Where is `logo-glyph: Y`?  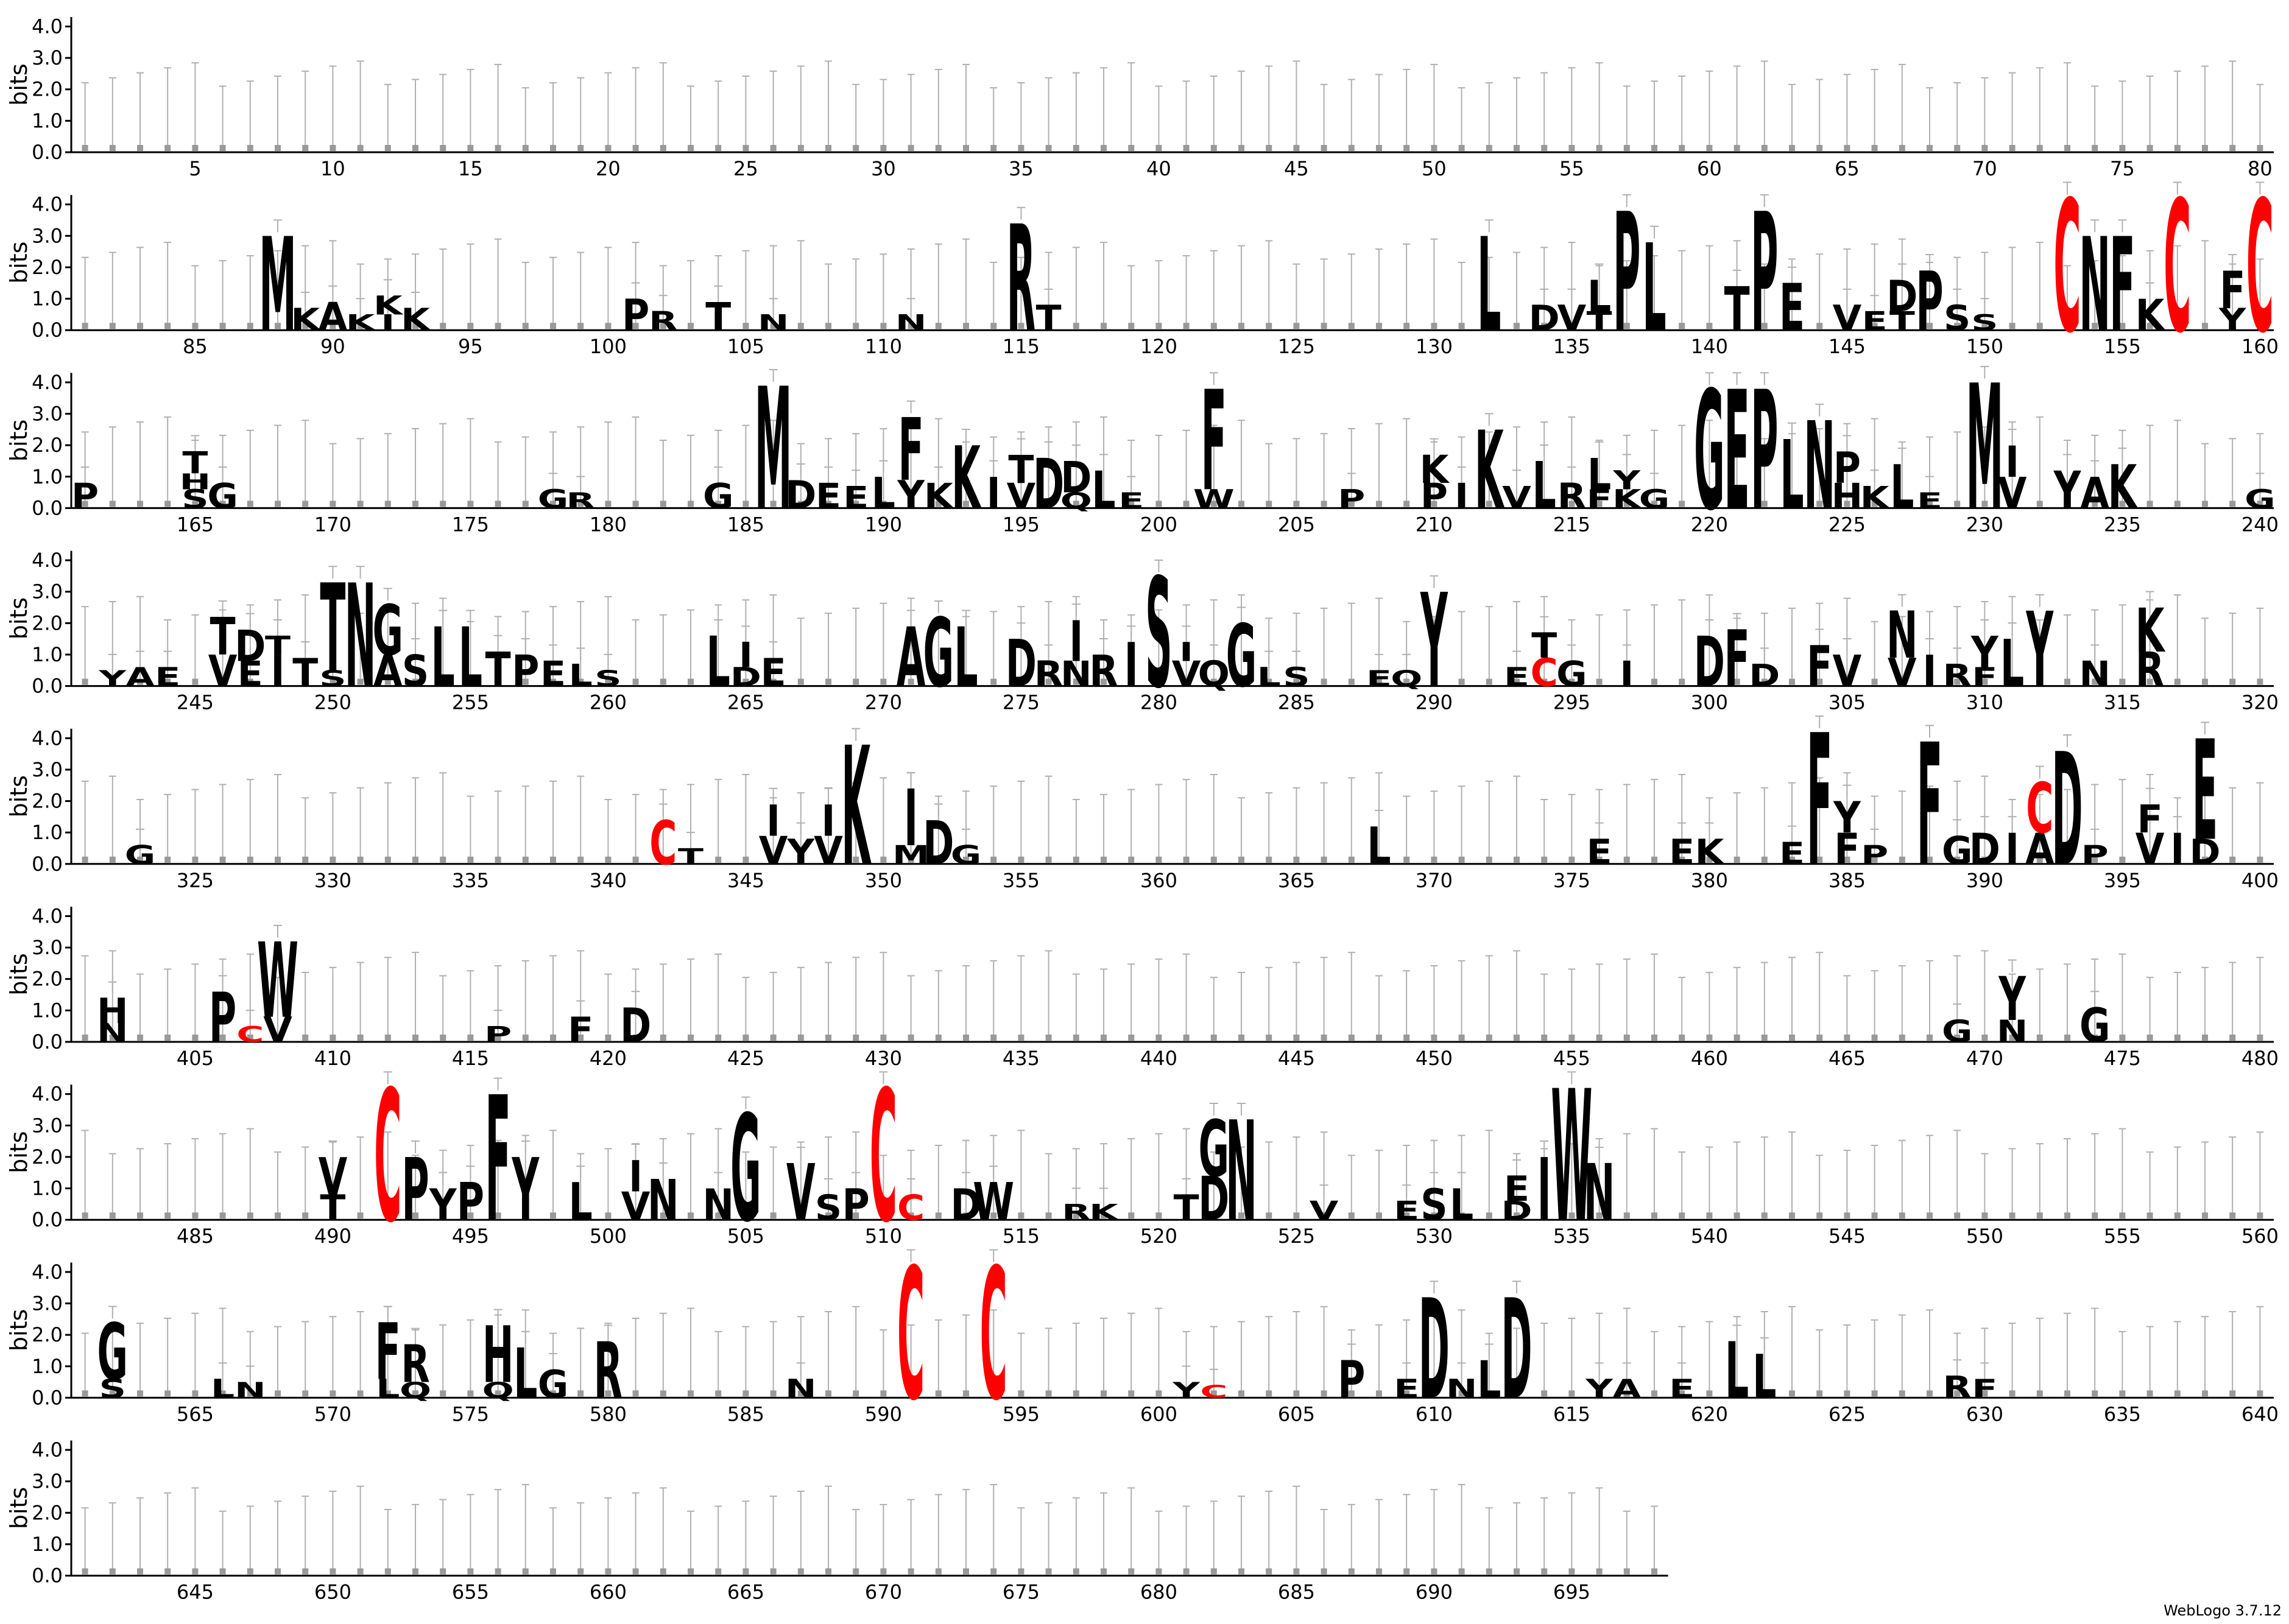 logo-glyph: Y is located at coordinates (1627, 481).